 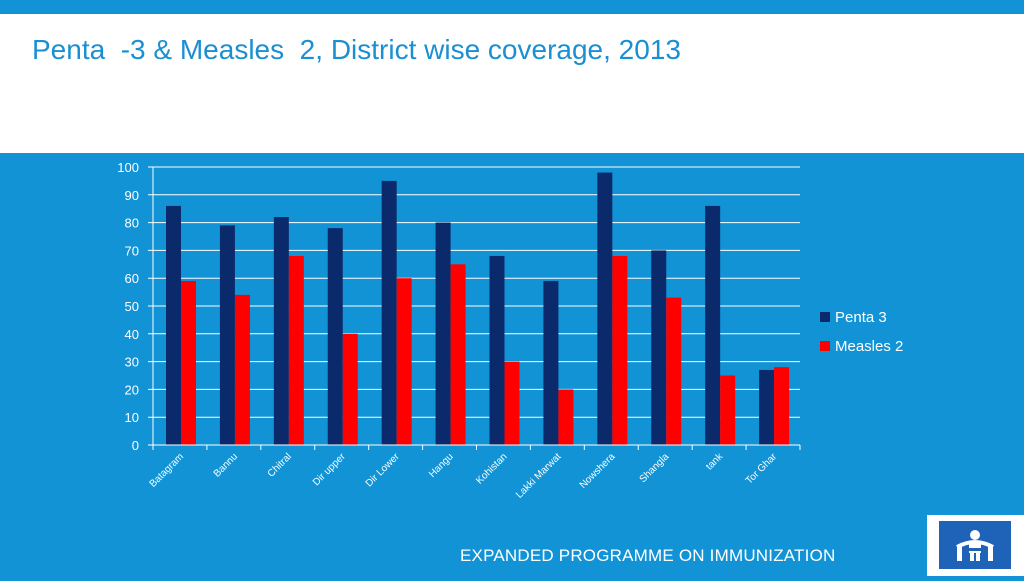 I want to click on epi-logo, so click(x=975, y=545).